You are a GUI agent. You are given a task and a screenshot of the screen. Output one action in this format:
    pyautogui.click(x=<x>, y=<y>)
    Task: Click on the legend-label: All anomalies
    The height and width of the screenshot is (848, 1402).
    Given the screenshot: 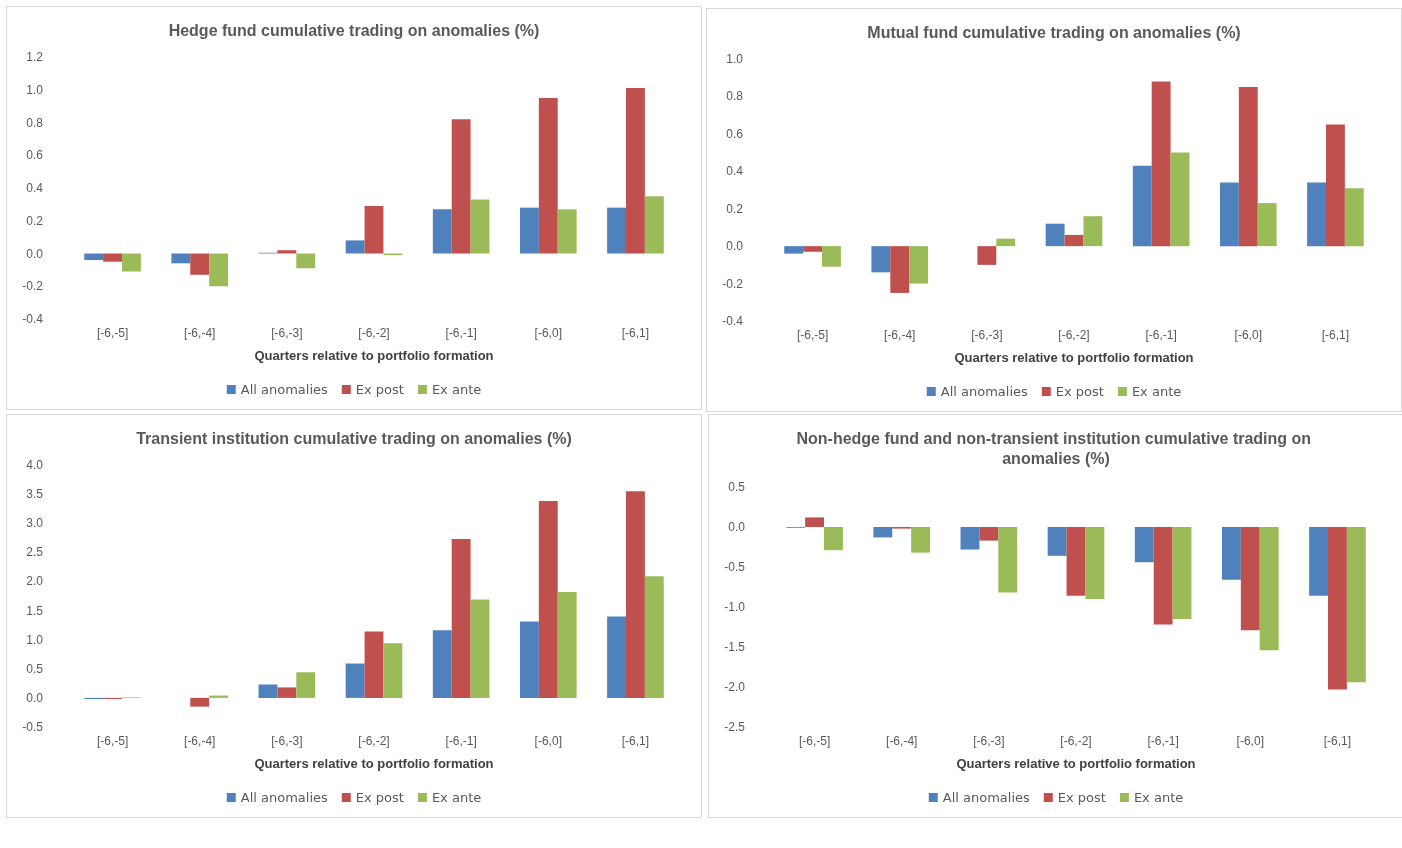 What is the action you would take?
    pyautogui.click(x=986, y=797)
    